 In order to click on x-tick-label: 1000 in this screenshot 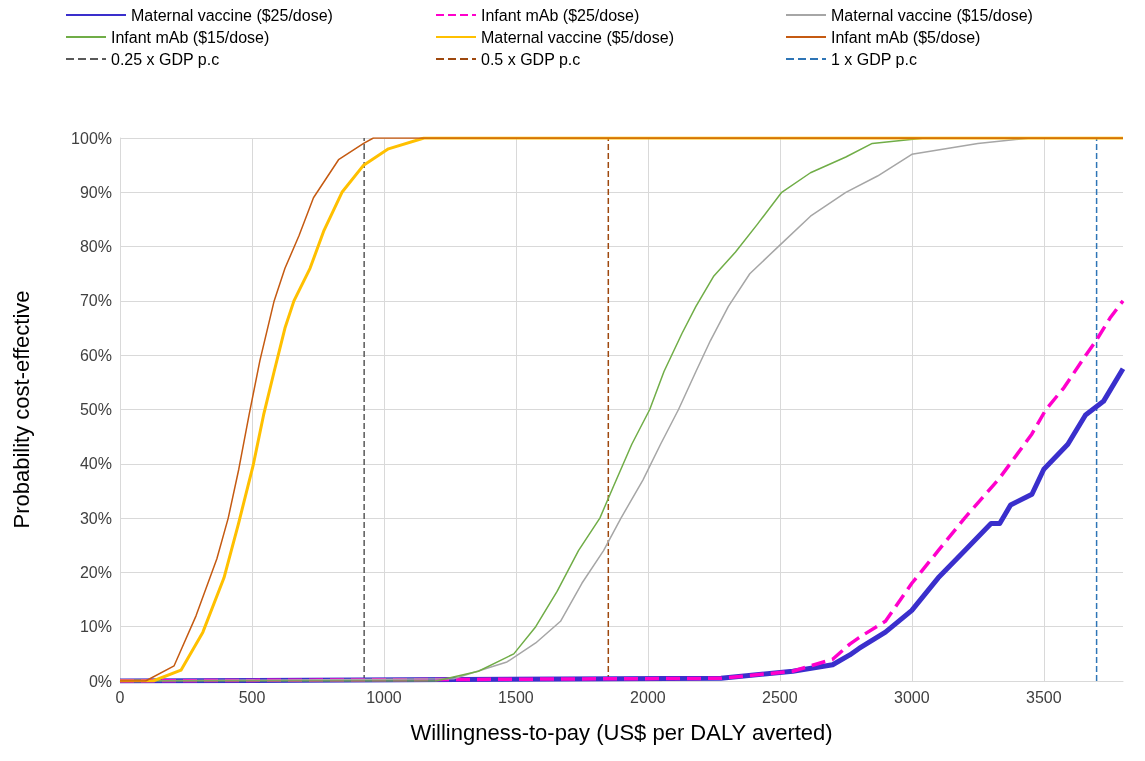, I will do `click(384, 697)`.